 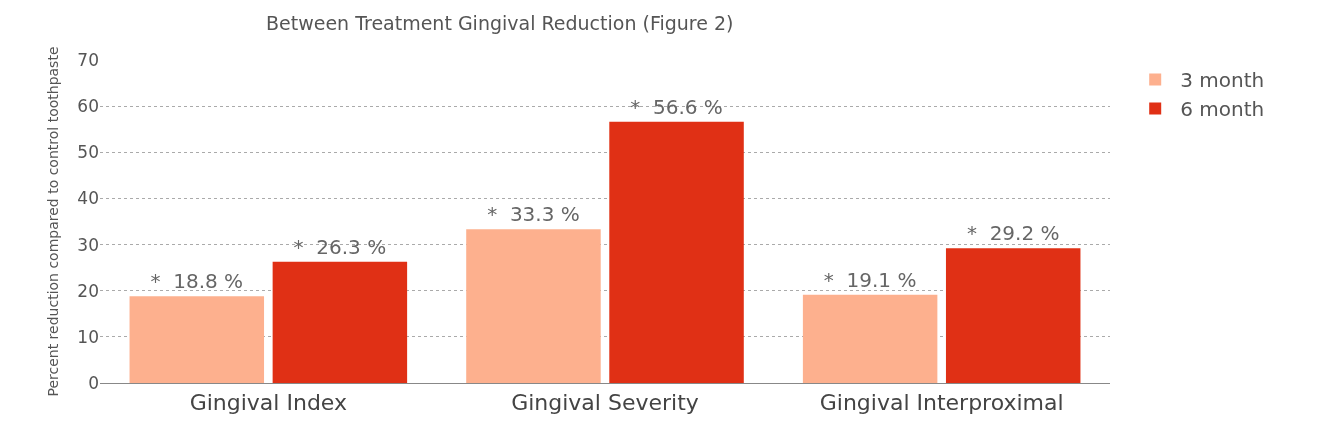 What do you see at coordinates (88, 290) in the screenshot?
I see `y-tick-label: 20` at bounding box center [88, 290].